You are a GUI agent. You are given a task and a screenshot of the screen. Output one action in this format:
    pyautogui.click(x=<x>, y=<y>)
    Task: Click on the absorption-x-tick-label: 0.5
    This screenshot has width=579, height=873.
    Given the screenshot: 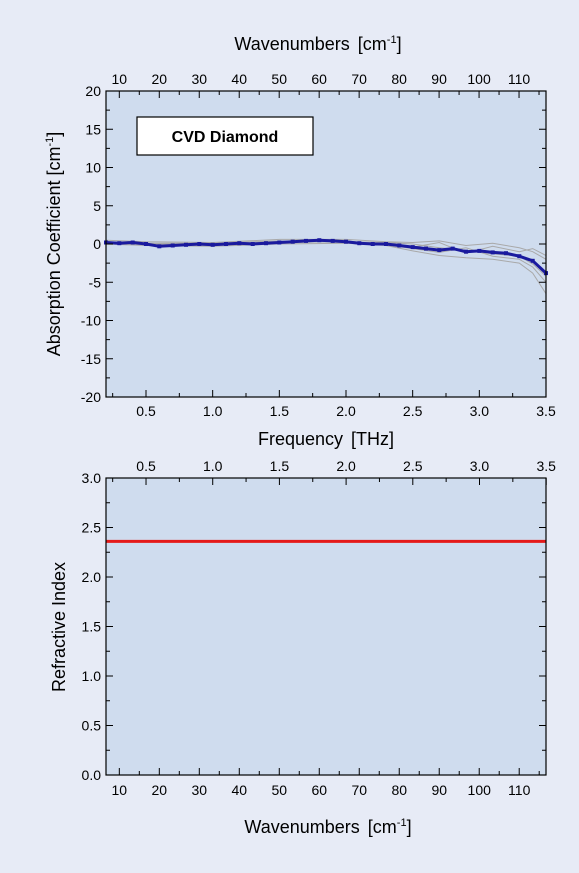 What is the action you would take?
    pyautogui.click(x=146, y=411)
    